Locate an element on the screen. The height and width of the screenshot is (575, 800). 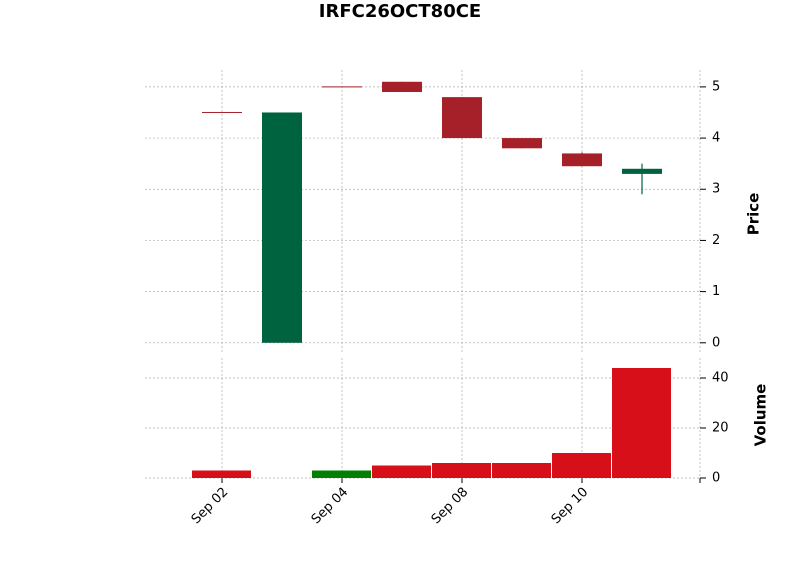
x-tick-label: Sep 08 is located at coordinates (450, 506).